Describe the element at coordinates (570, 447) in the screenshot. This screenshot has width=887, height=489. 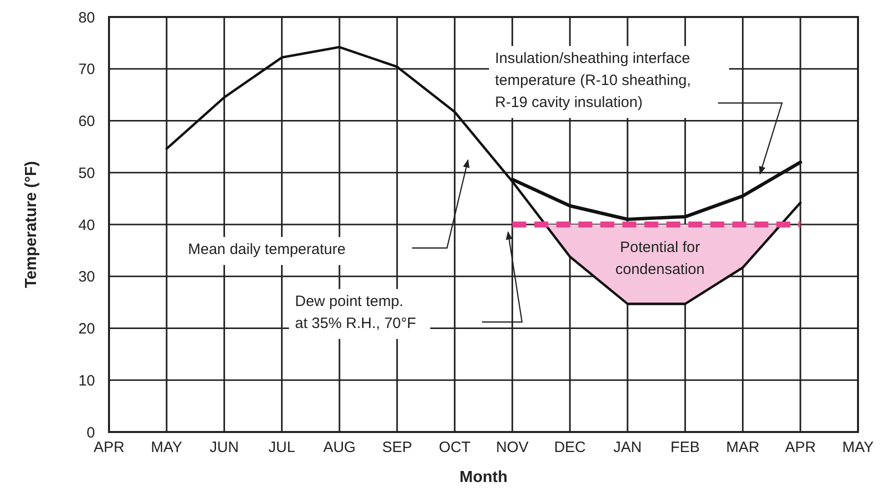
I see `x-tick-label: DEC` at that location.